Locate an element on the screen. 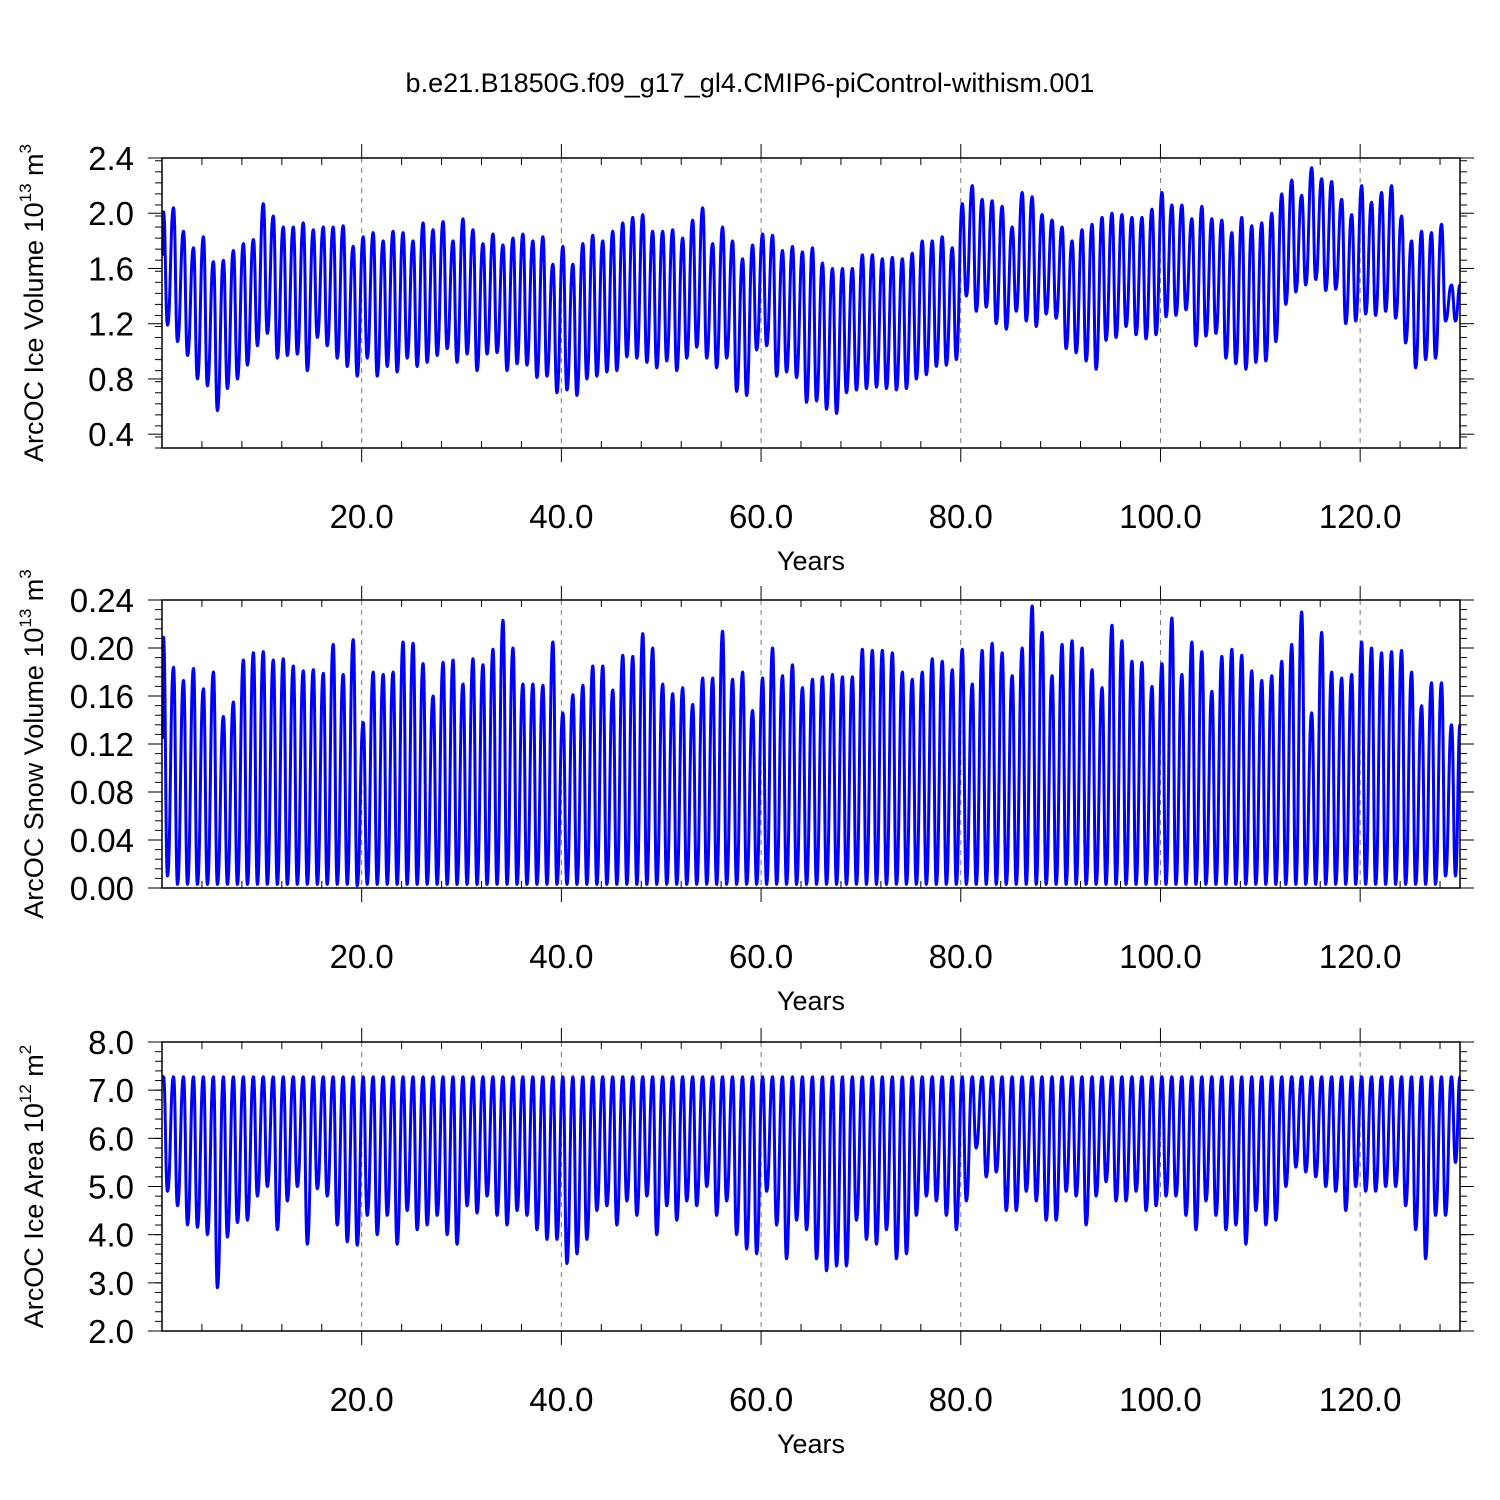 This screenshot has height=1500, width=1500. y-axis-label: ArcOC Snow Volume 1013 m3 is located at coordinates (32, 744).